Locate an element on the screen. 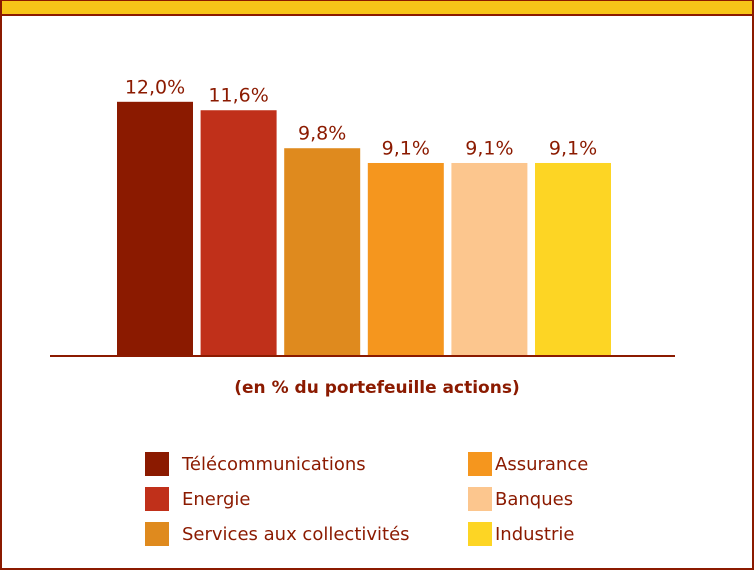 The image size is (754, 570). legend-label: Industrie is located at coordinates (534, 534).